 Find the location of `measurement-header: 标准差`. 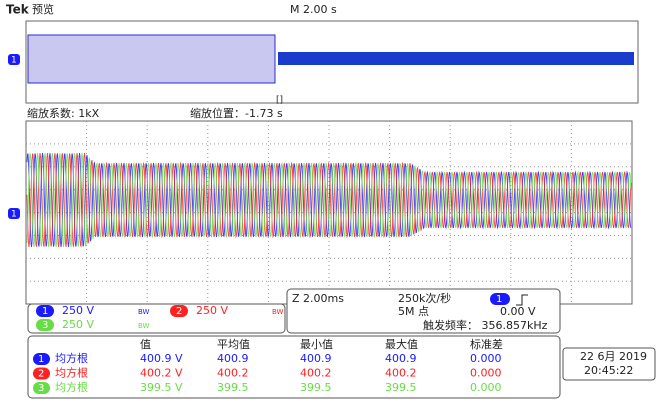

measurement-header: 标准差 is located at coordinates (486, 344).